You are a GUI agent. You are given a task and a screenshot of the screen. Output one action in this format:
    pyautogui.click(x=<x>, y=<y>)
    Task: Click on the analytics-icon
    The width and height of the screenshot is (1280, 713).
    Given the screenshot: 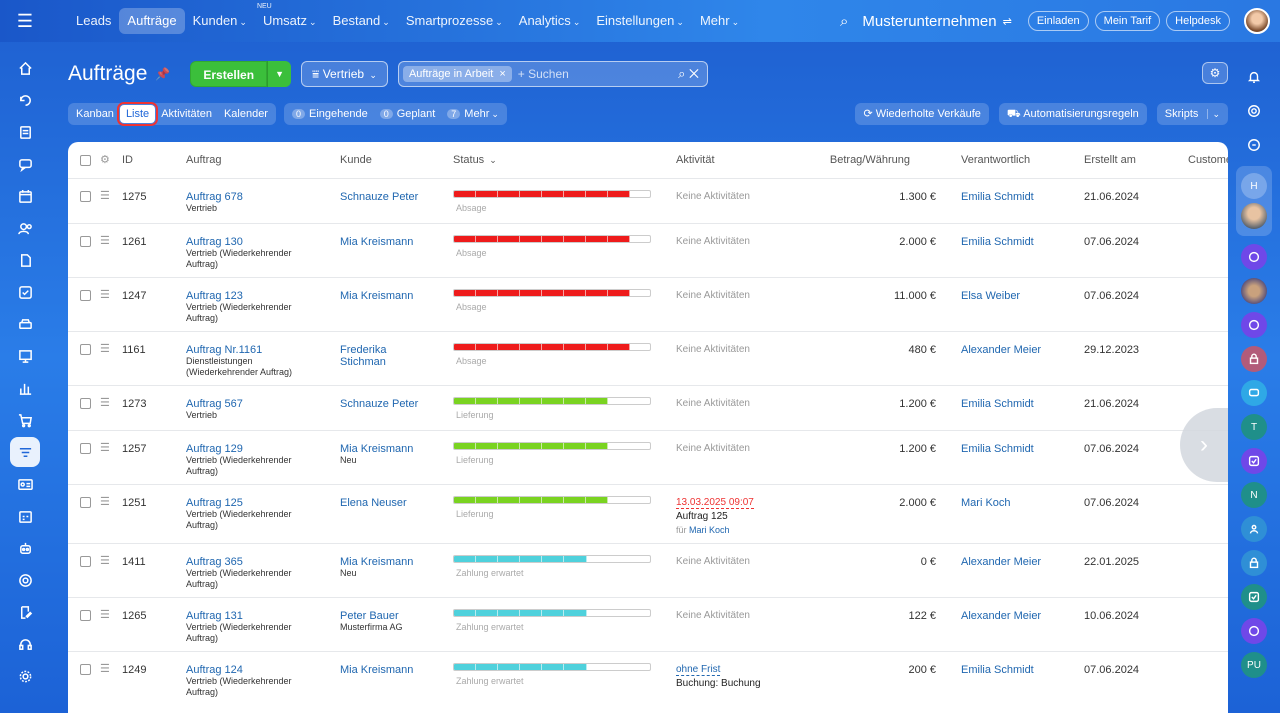 What is the action you would take?
    pyautogui.click(x=25, y=388)
    